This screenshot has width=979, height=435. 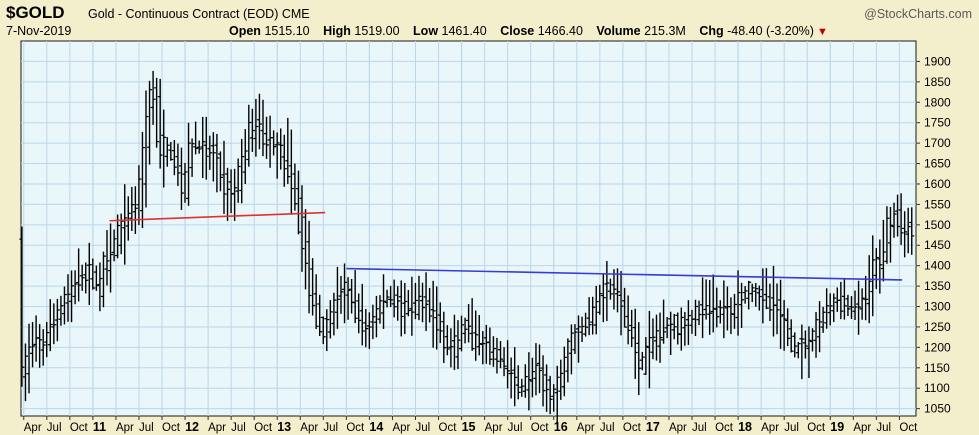 What do you see at coordinates (217, 216) in the screenshot?
I see `trendline` at bounding box center [217, 216].